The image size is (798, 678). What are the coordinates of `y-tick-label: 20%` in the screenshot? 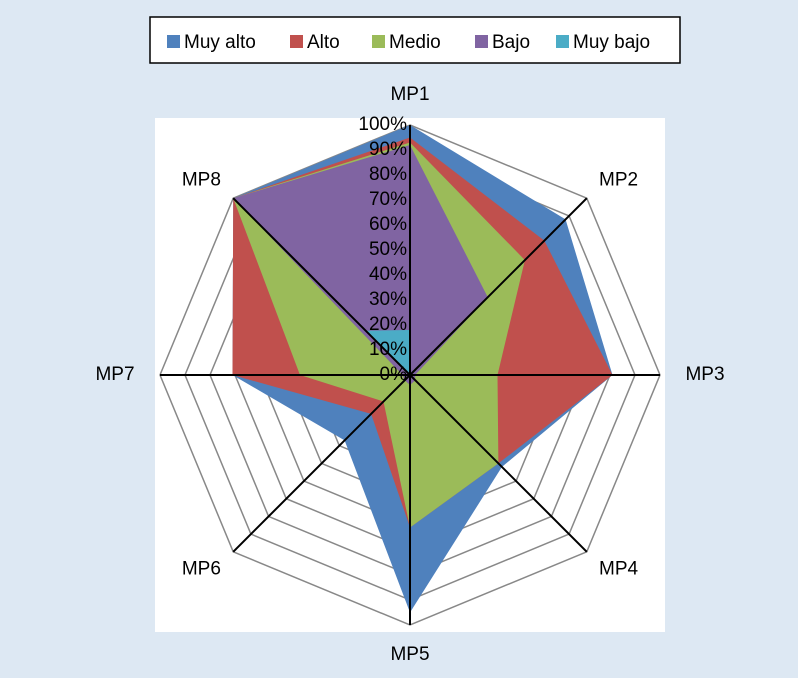 It's located at (388, 324).